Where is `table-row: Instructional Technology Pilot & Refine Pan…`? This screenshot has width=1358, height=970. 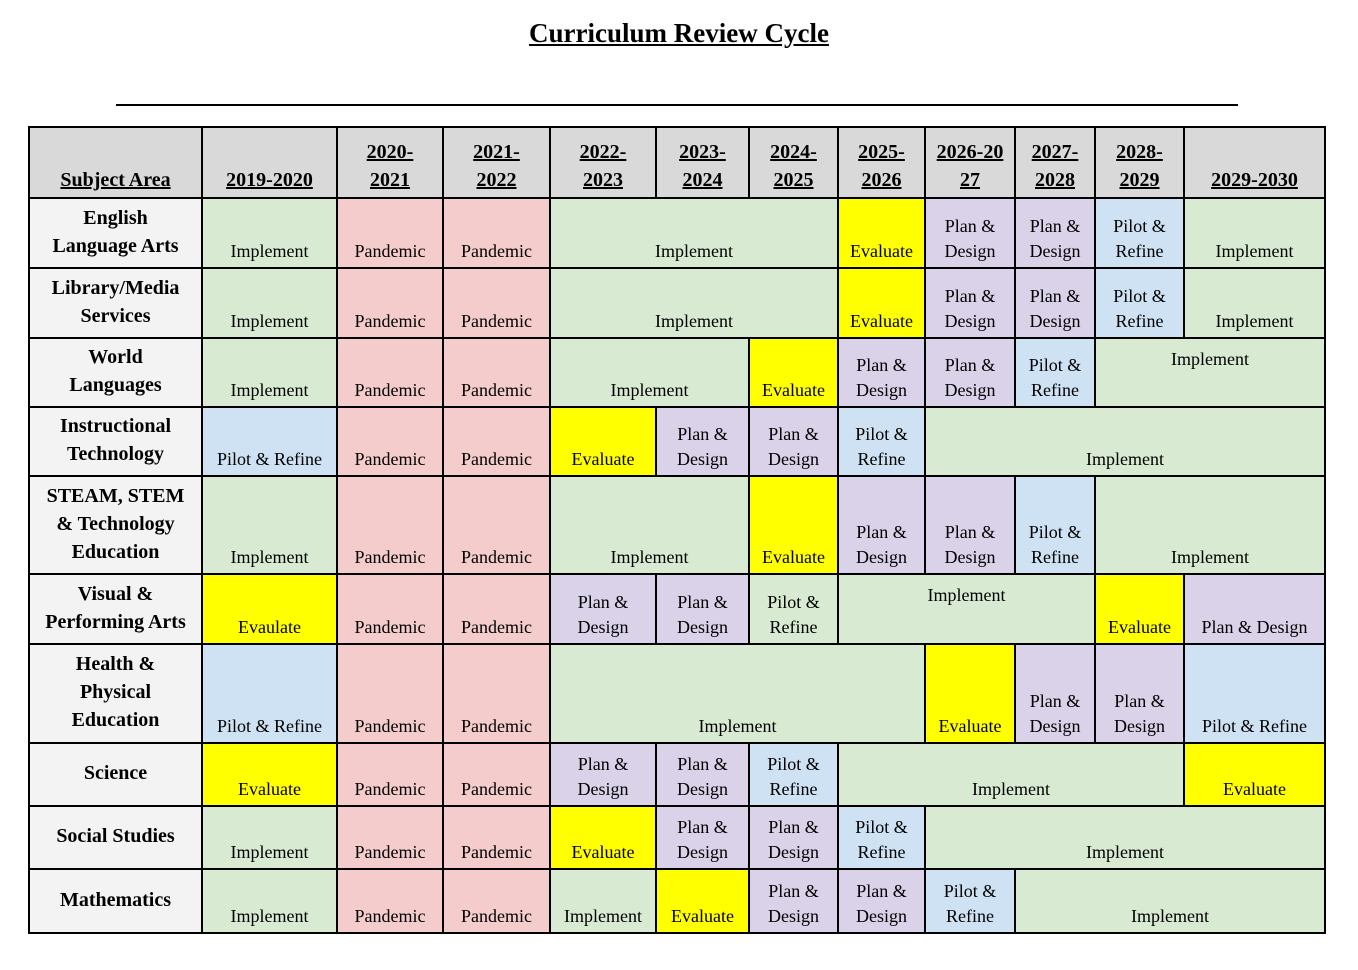 table-row: Instructional Technology Pilot & Refine Pan… is located at coordinates (677, 441).